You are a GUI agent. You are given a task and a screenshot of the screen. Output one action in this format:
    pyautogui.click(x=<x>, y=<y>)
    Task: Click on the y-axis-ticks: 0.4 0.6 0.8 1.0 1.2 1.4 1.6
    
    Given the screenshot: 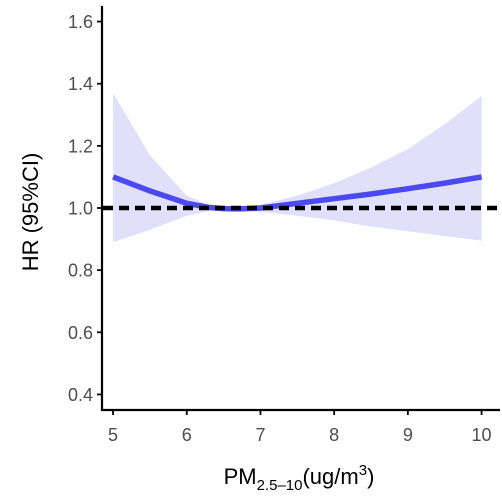 What is the action you would take?
    pyautogui.click(x=85, y=208)
    